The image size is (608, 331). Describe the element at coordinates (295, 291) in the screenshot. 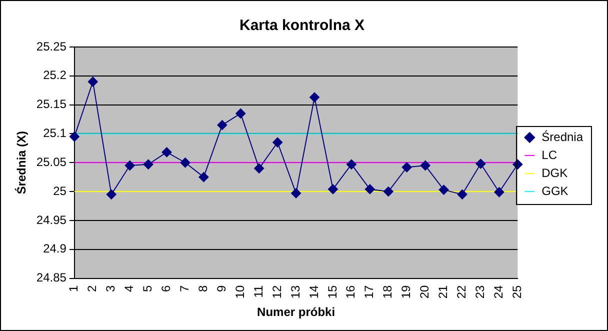

I see `x-tick-label: 13` at that location.